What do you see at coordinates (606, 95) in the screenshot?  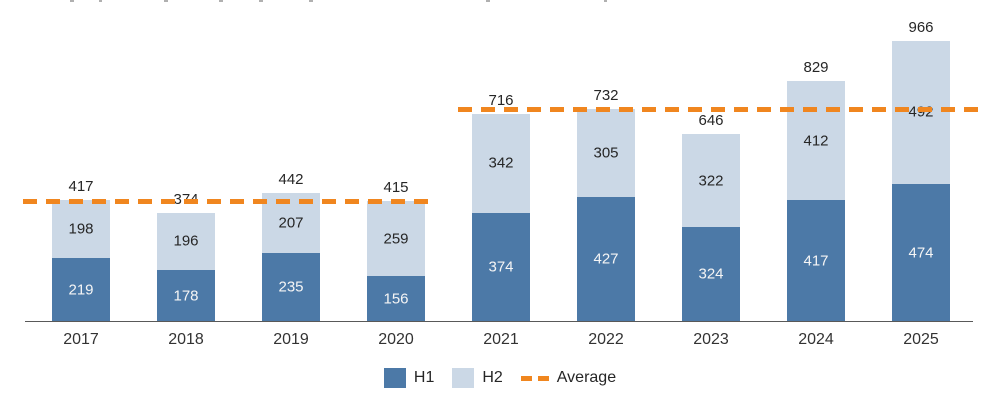 I see `bar-2022-total: 732` at bounding box center [606, 95].